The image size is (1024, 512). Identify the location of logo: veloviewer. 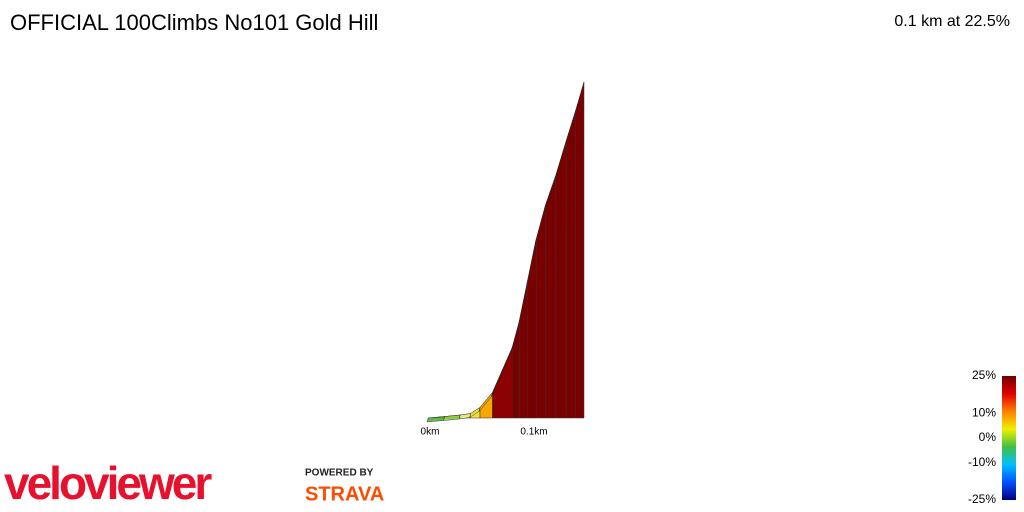
(108, 483).